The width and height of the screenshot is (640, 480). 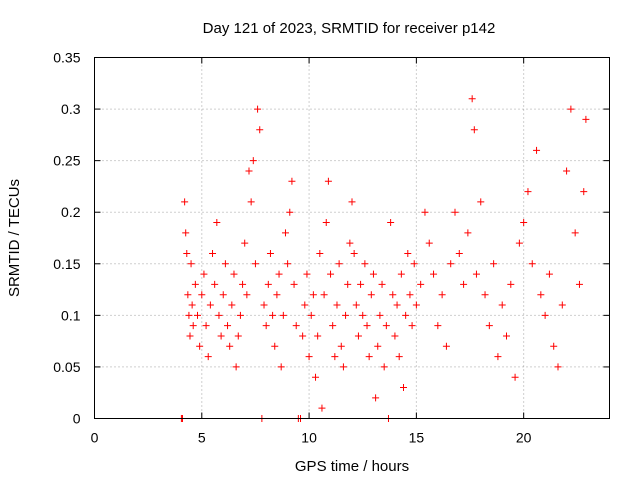 What do you see at coordinates (66, 367) in the screenshot?
I see `y-tick-label: 0.05` at bounding box center [66, 367].